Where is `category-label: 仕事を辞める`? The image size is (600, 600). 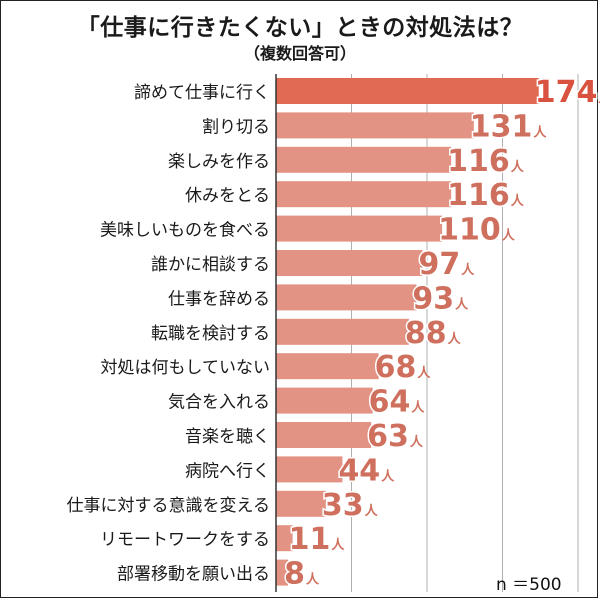
category-label: 仕事を辞める is located at coordinates (219, 299).